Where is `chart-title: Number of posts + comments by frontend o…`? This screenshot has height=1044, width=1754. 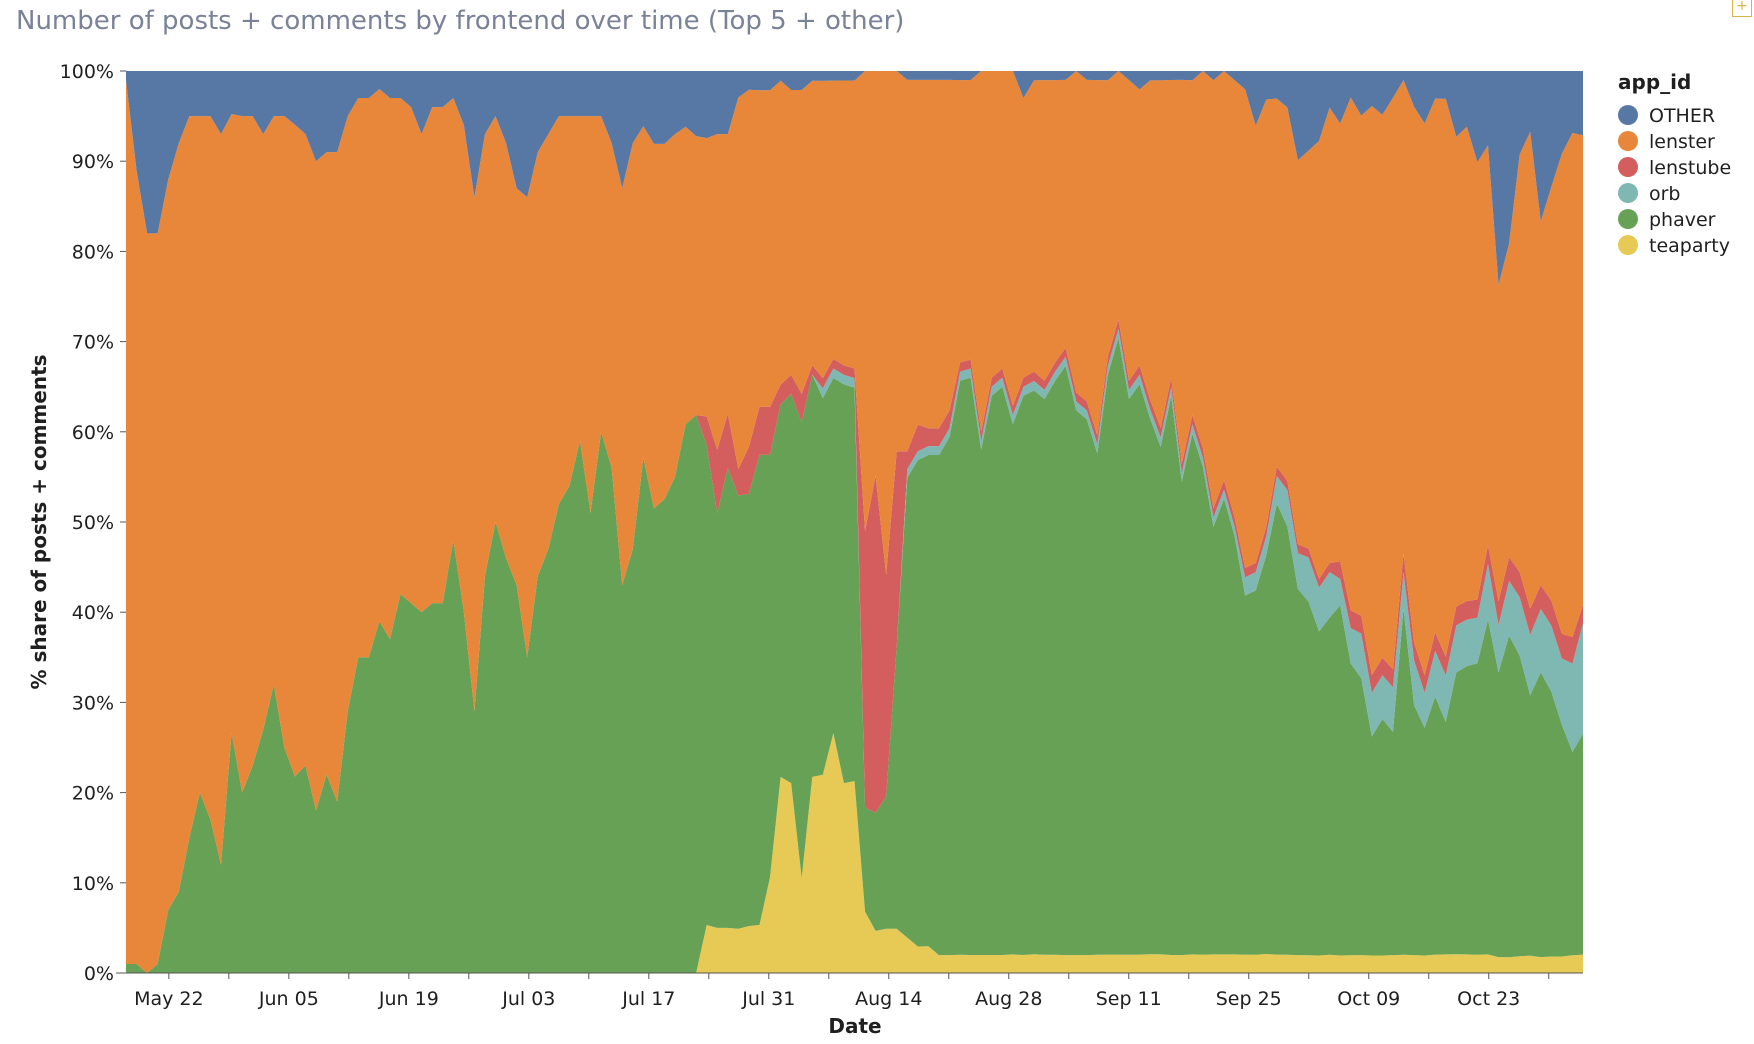 chart-title: Number of posts + comments by frontend o… is located at coordinates (460, 21).